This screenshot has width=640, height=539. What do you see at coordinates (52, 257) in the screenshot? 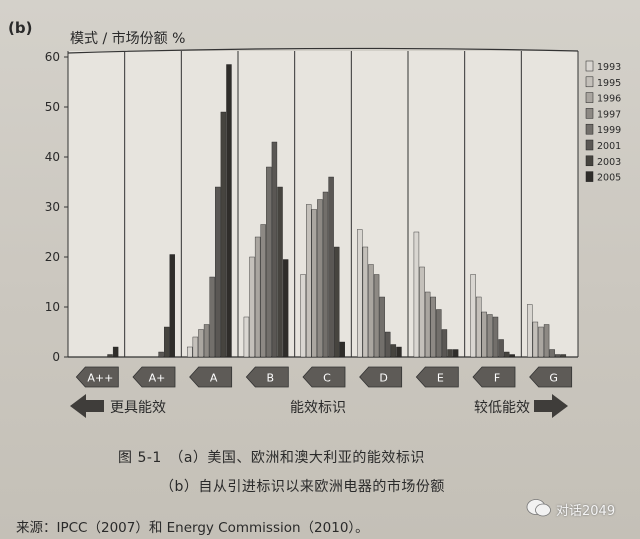
I see `y-tick-label: 20` at bounding box center [52, 257].